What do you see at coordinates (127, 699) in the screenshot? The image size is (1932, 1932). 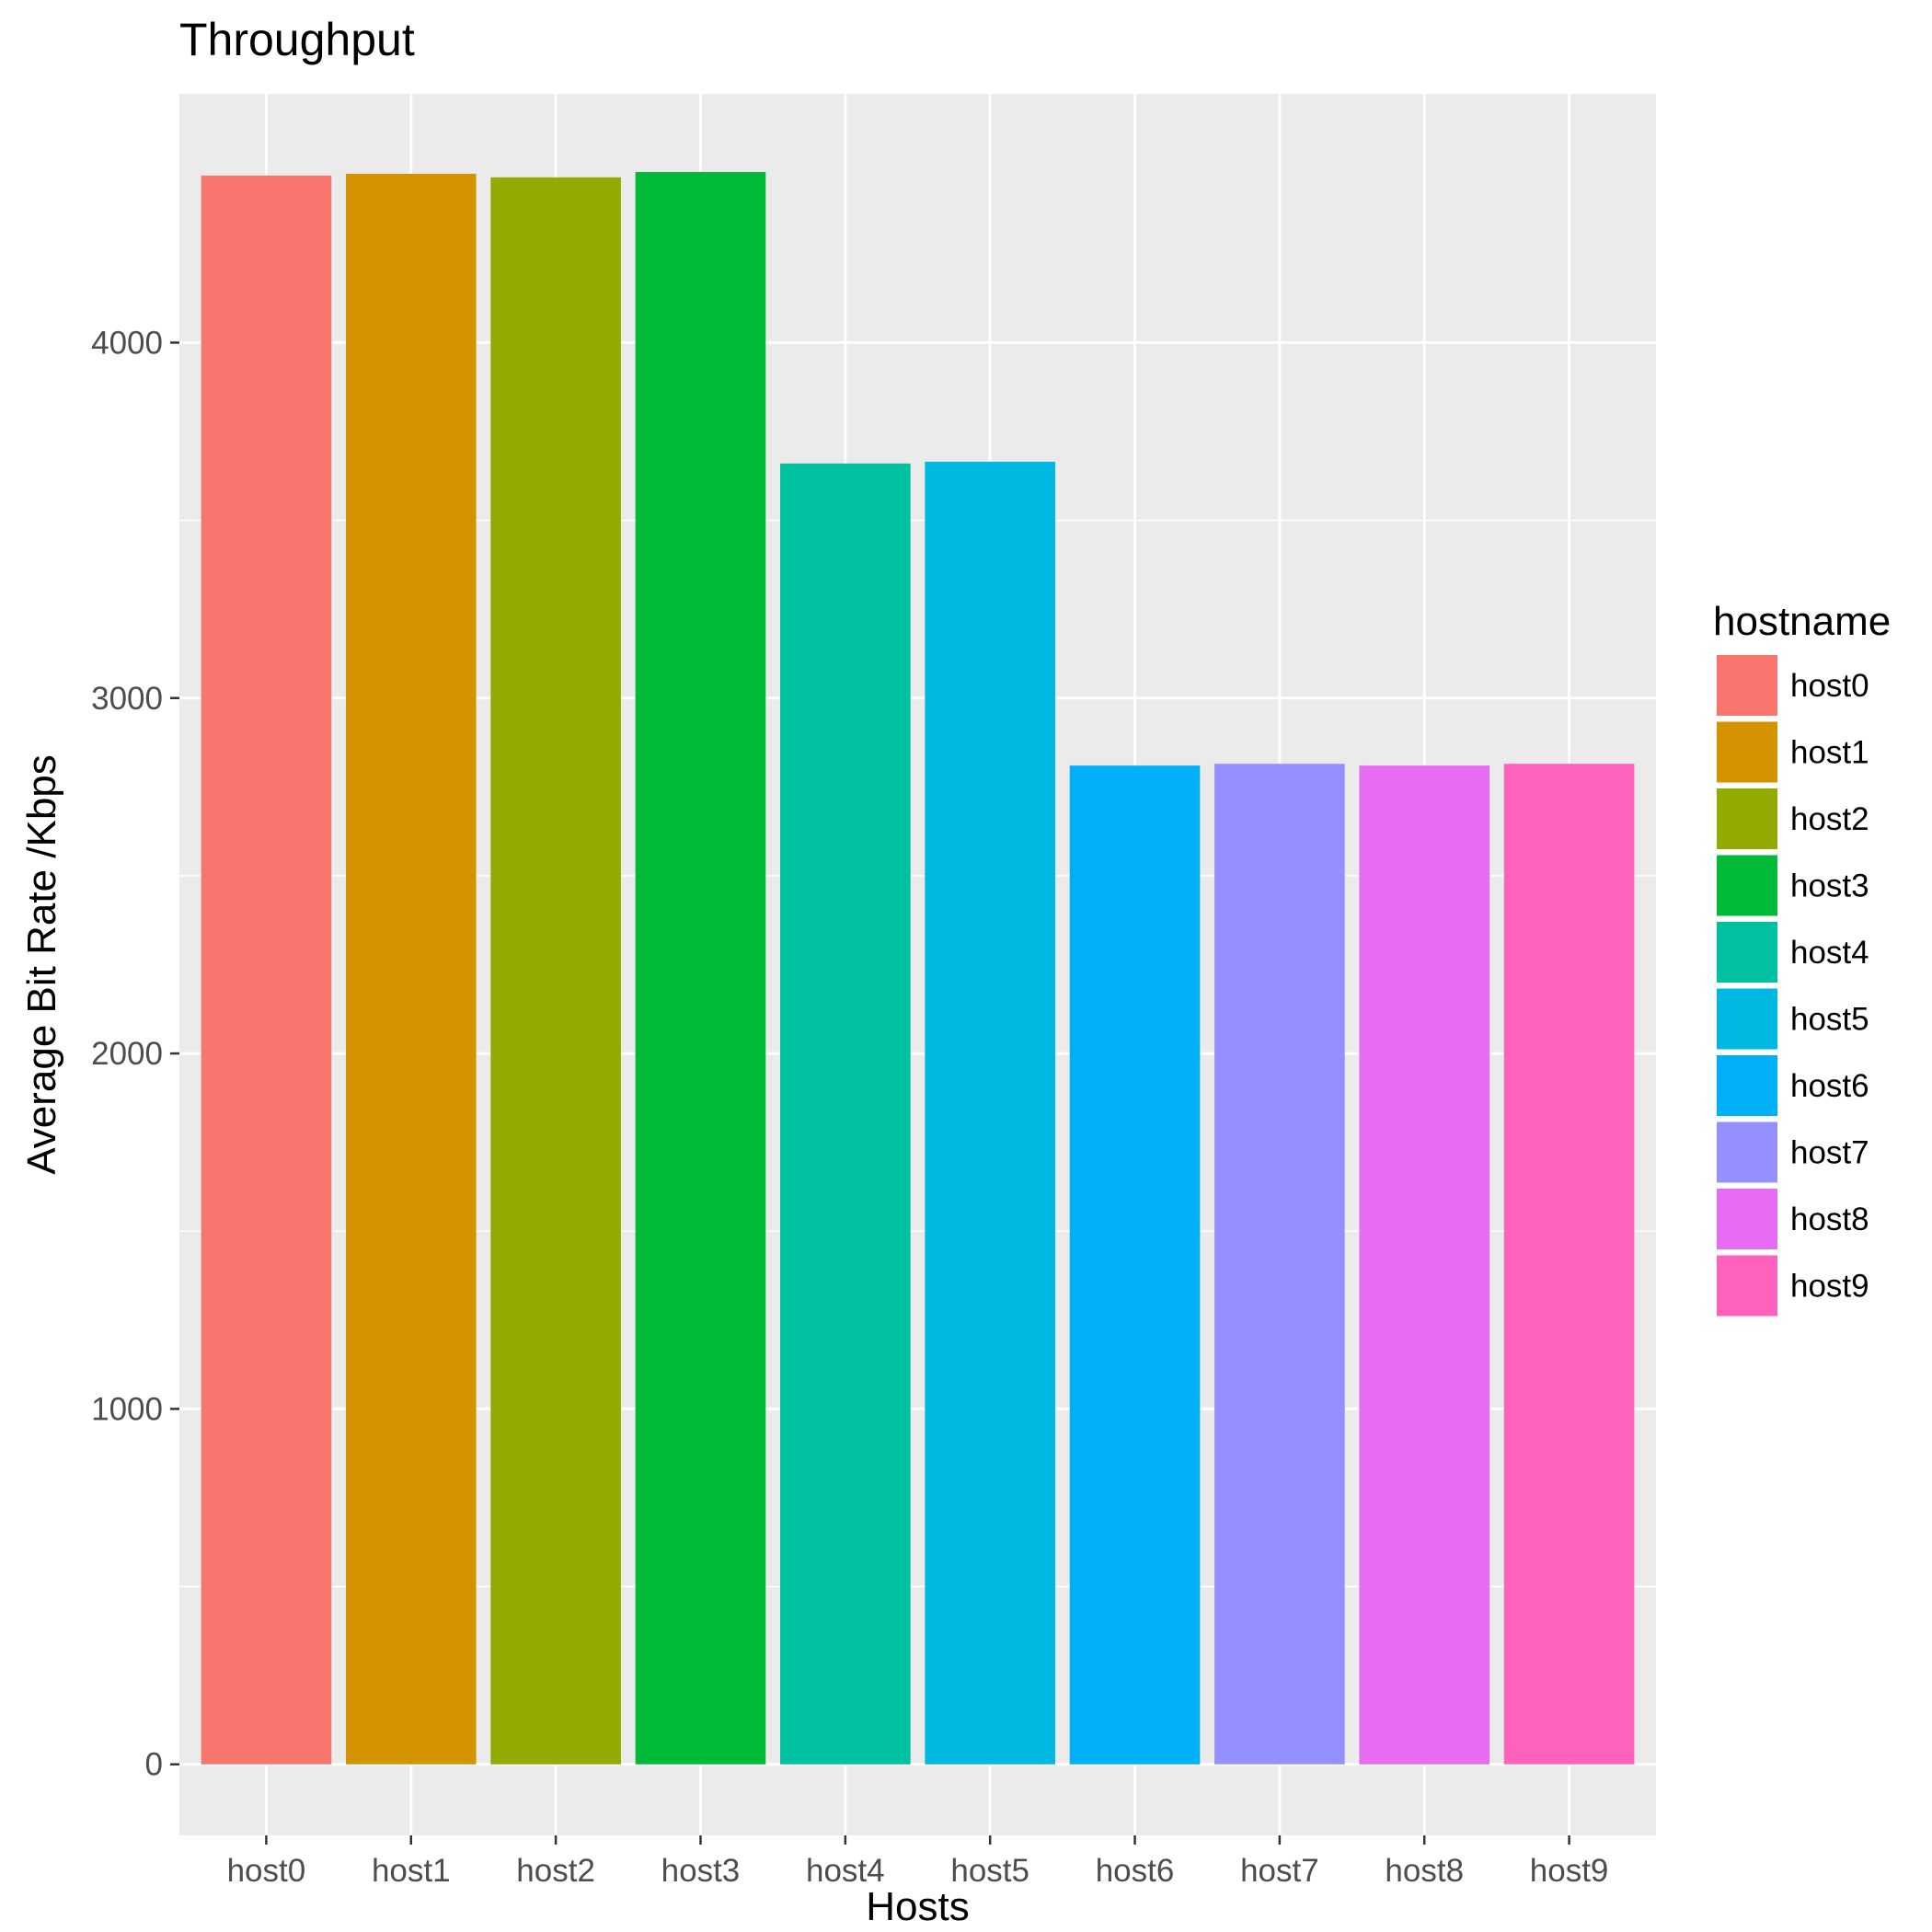 I see `y-tick-label: 3000` at bounding box center [127, 699].